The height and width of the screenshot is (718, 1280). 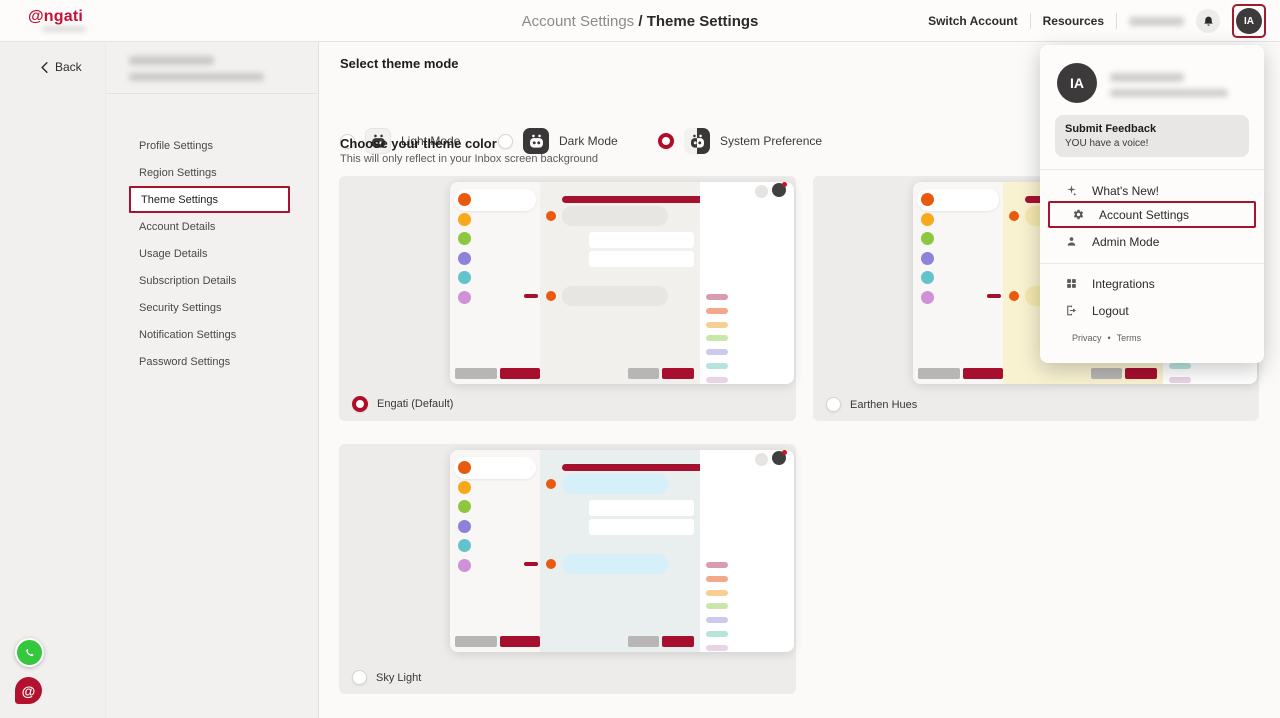 I want to click on sidebar-item-label: Security Settings, so click(x=180, y=307).